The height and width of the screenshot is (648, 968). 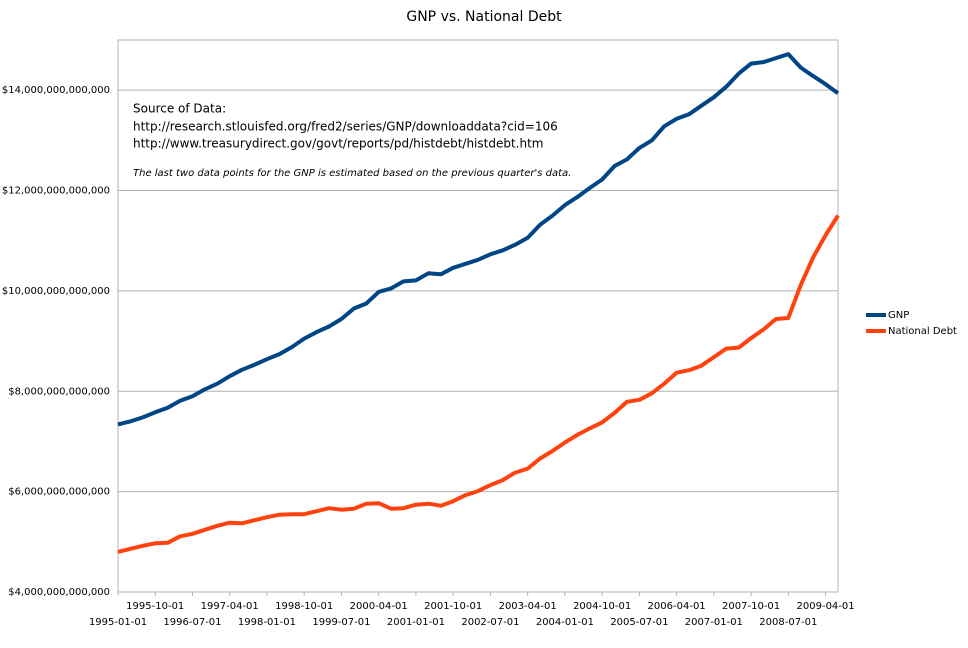 What do you see at coordinates (179, 109) in the screenshot?
I see `annotation: Source of Data:` at bounding box center [179, 109].